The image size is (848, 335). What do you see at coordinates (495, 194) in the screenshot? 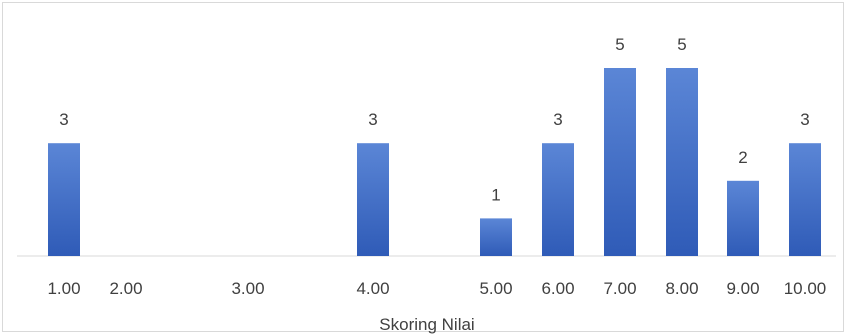
I see `data-label-5.00: 1` at bounding box center [495, 194].